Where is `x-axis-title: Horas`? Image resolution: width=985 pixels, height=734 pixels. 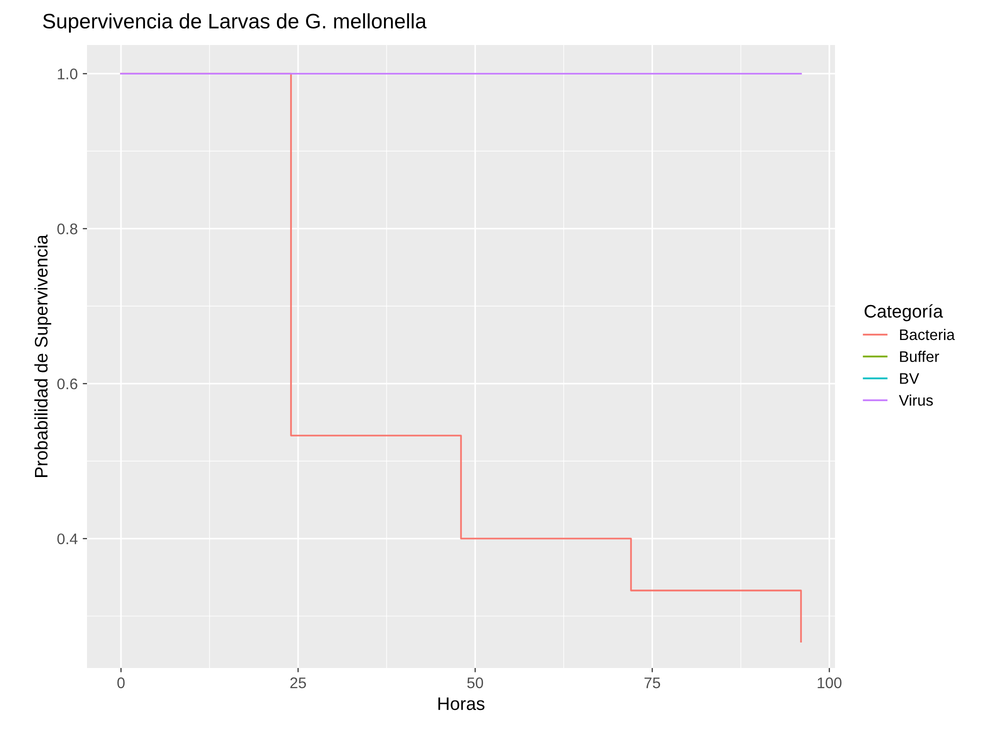
x-axis-title: Horas is located at coordinates (461, 703).